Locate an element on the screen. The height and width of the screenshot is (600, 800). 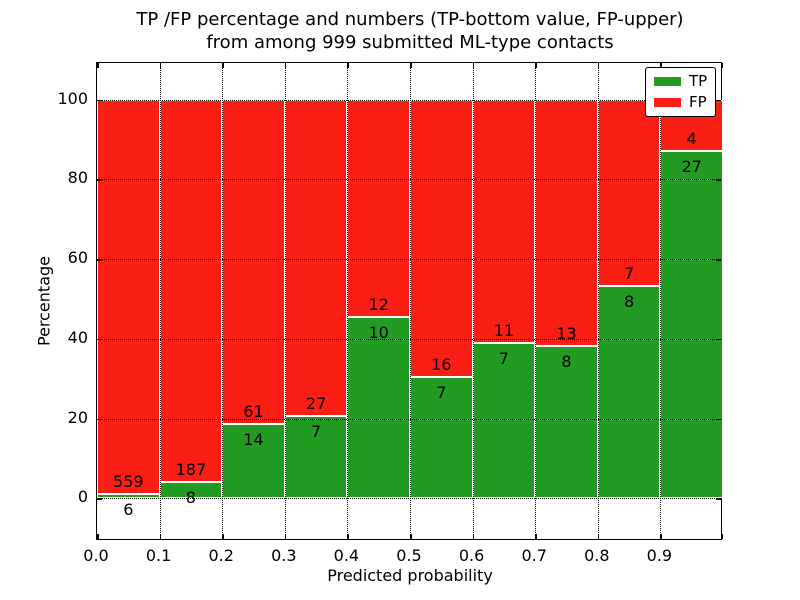
tp-count-label: 6 is located at coordinates (128, 510).